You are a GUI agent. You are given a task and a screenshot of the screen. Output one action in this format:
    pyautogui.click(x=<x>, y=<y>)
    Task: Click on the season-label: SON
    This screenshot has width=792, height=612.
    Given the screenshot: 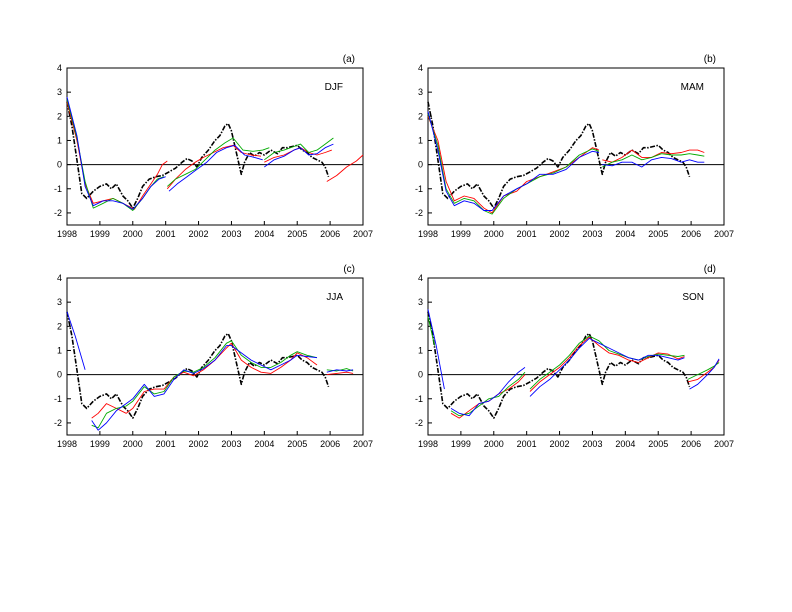 What is the action you would take?
    pyautogui.click(x=693, y=297)
    